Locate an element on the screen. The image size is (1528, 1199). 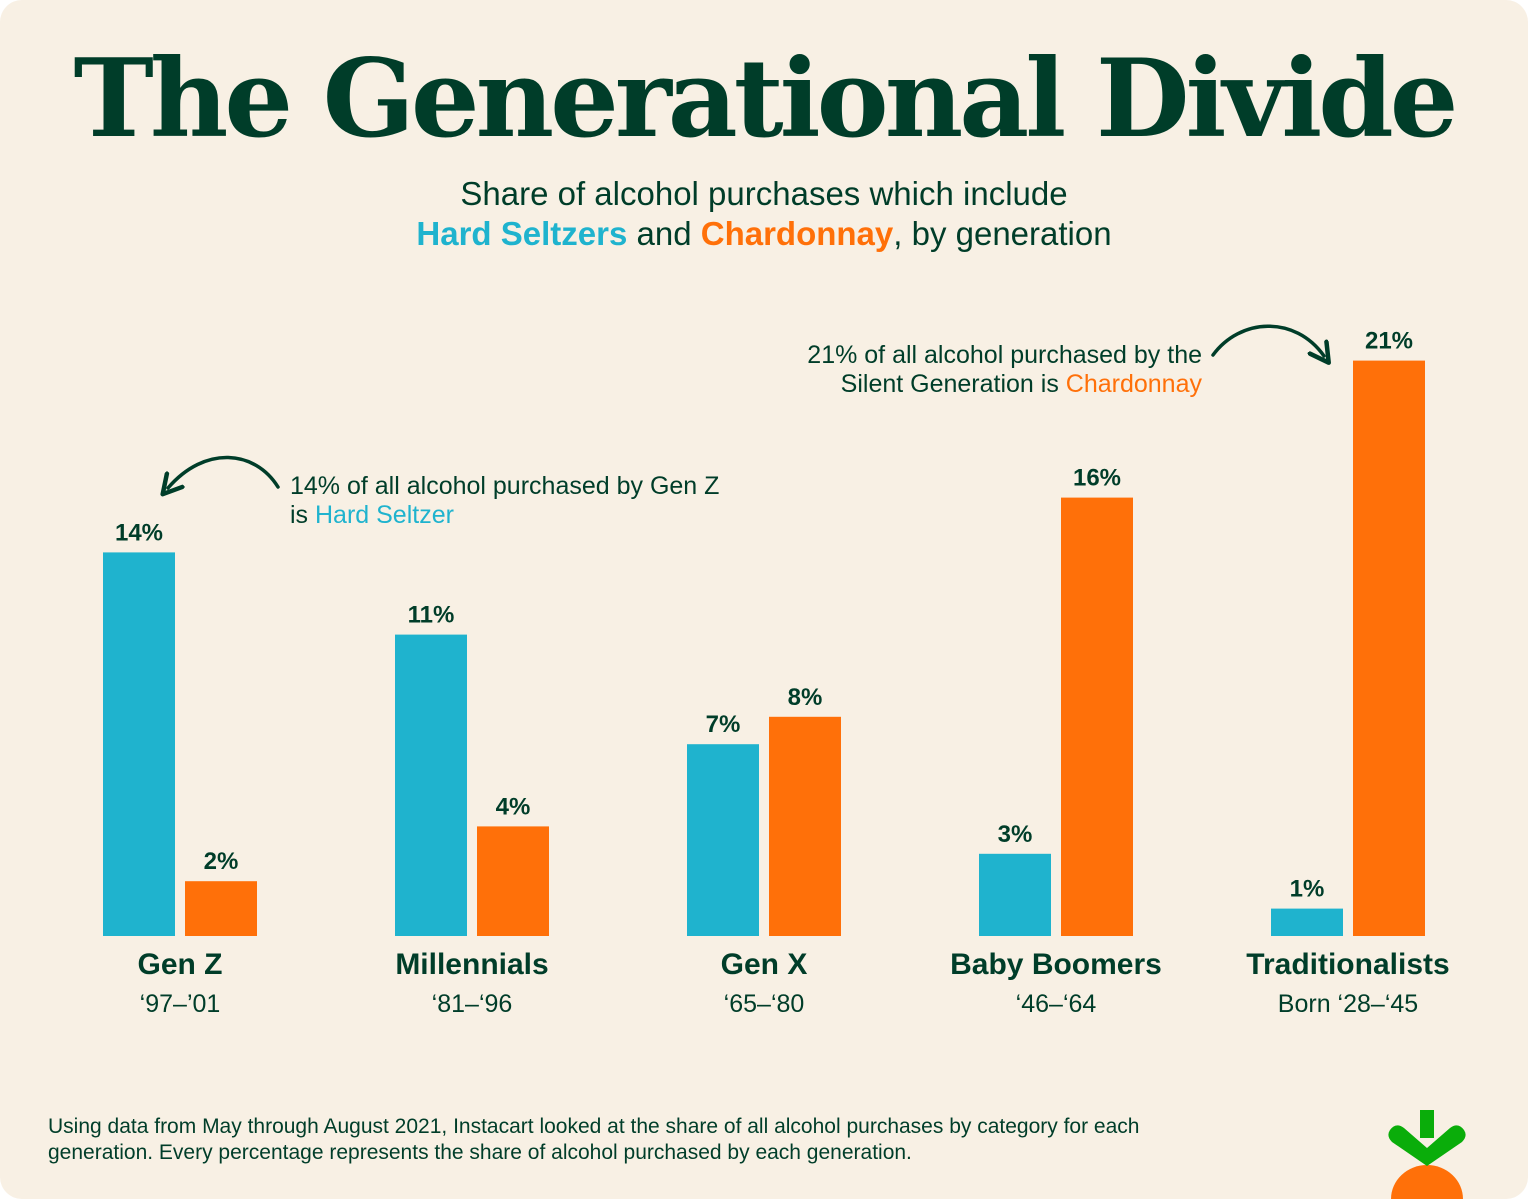
category-label-baby-boomers: Baby Boomers is located at coordinates (1056, 964).